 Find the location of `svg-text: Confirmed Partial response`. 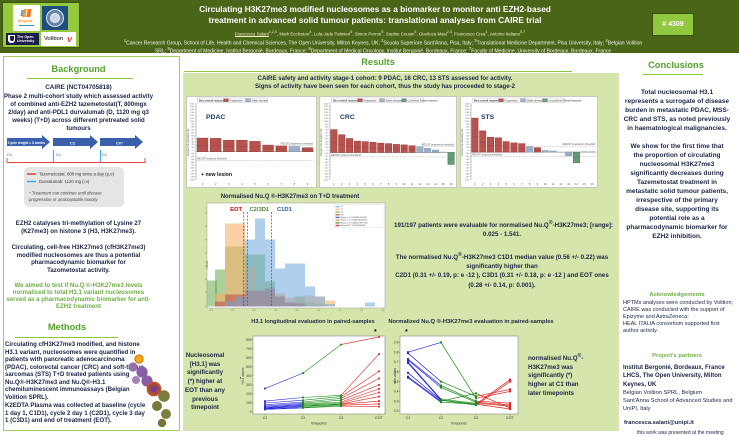

svg-text: Confirmed Partial response is located at coordinates (423, 100).